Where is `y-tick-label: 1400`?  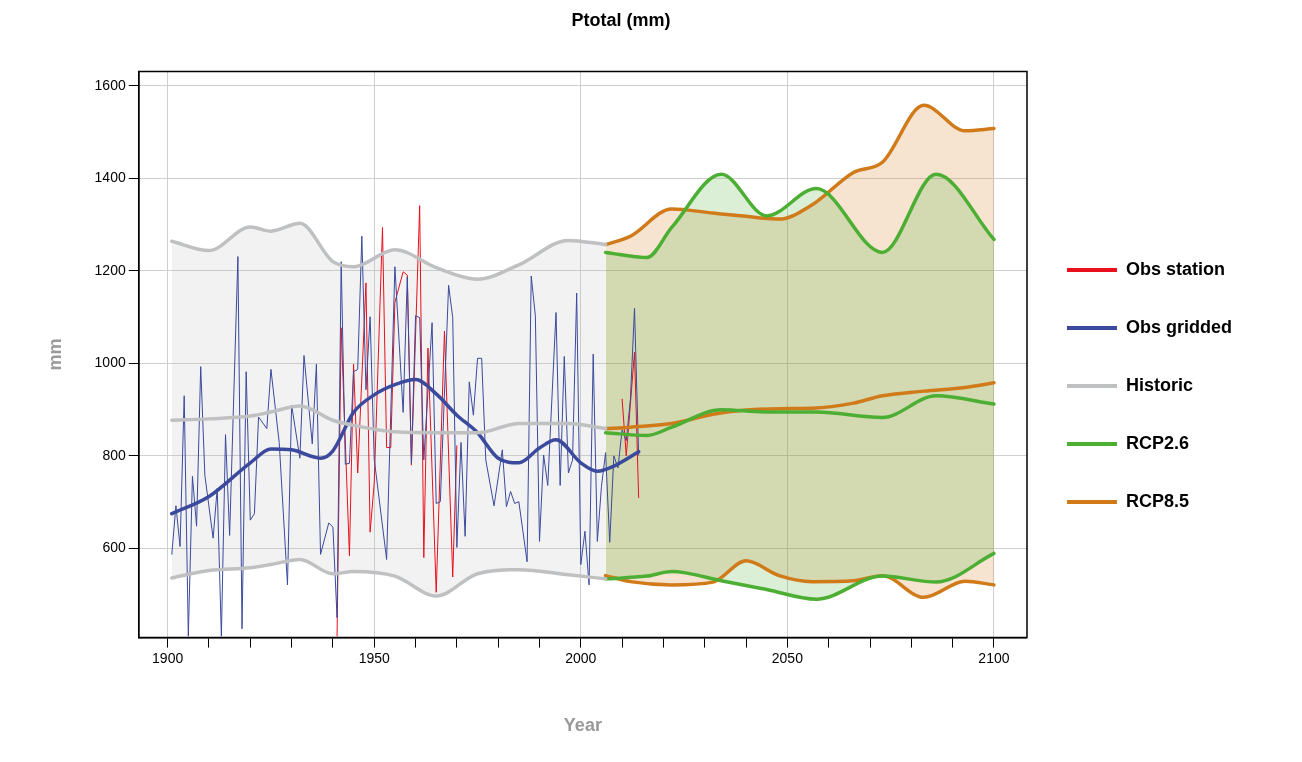 y-tick-label: 1400 is located at coordinates (110, 177).